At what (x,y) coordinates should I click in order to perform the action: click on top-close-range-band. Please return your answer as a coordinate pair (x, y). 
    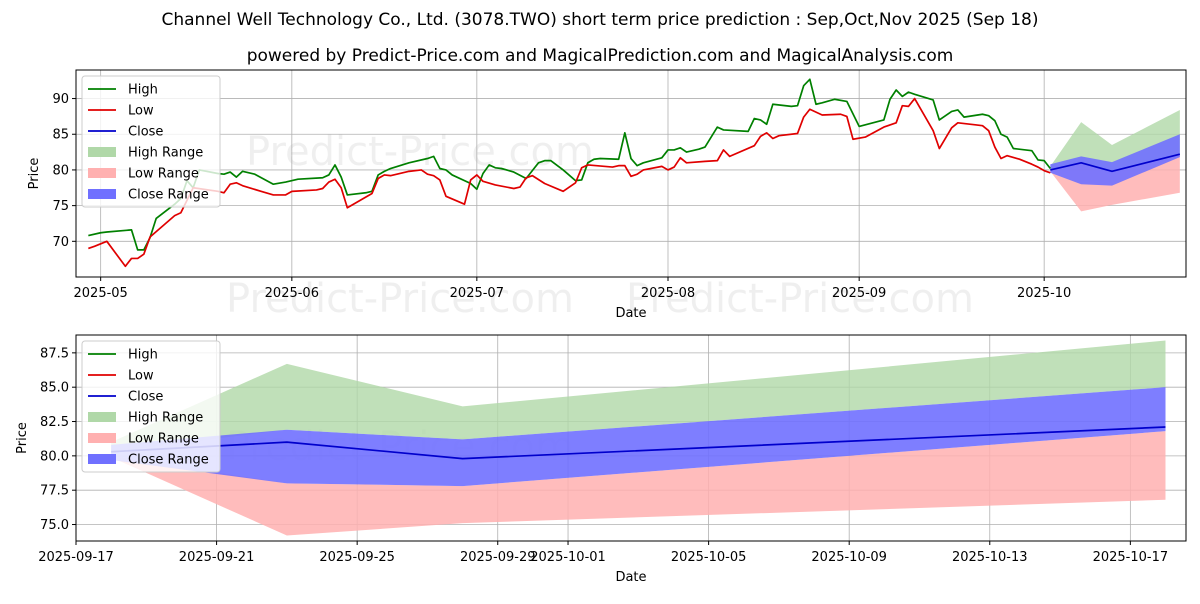
    Looking at the image, I should click on (1115, 160).